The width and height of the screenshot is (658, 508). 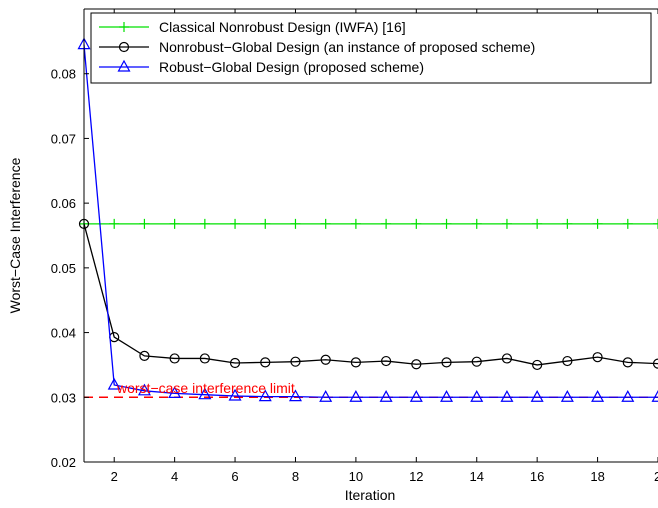 What do you see at coordinates (356, 476) in the screenshot?
I see `x-tick-label: 10` at bounding box center [356, 476].